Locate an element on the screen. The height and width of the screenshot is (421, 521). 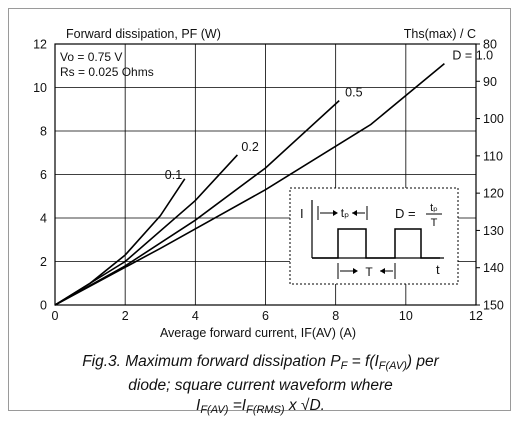
y-tick-label: 12 is located at coordinates (40, 45).